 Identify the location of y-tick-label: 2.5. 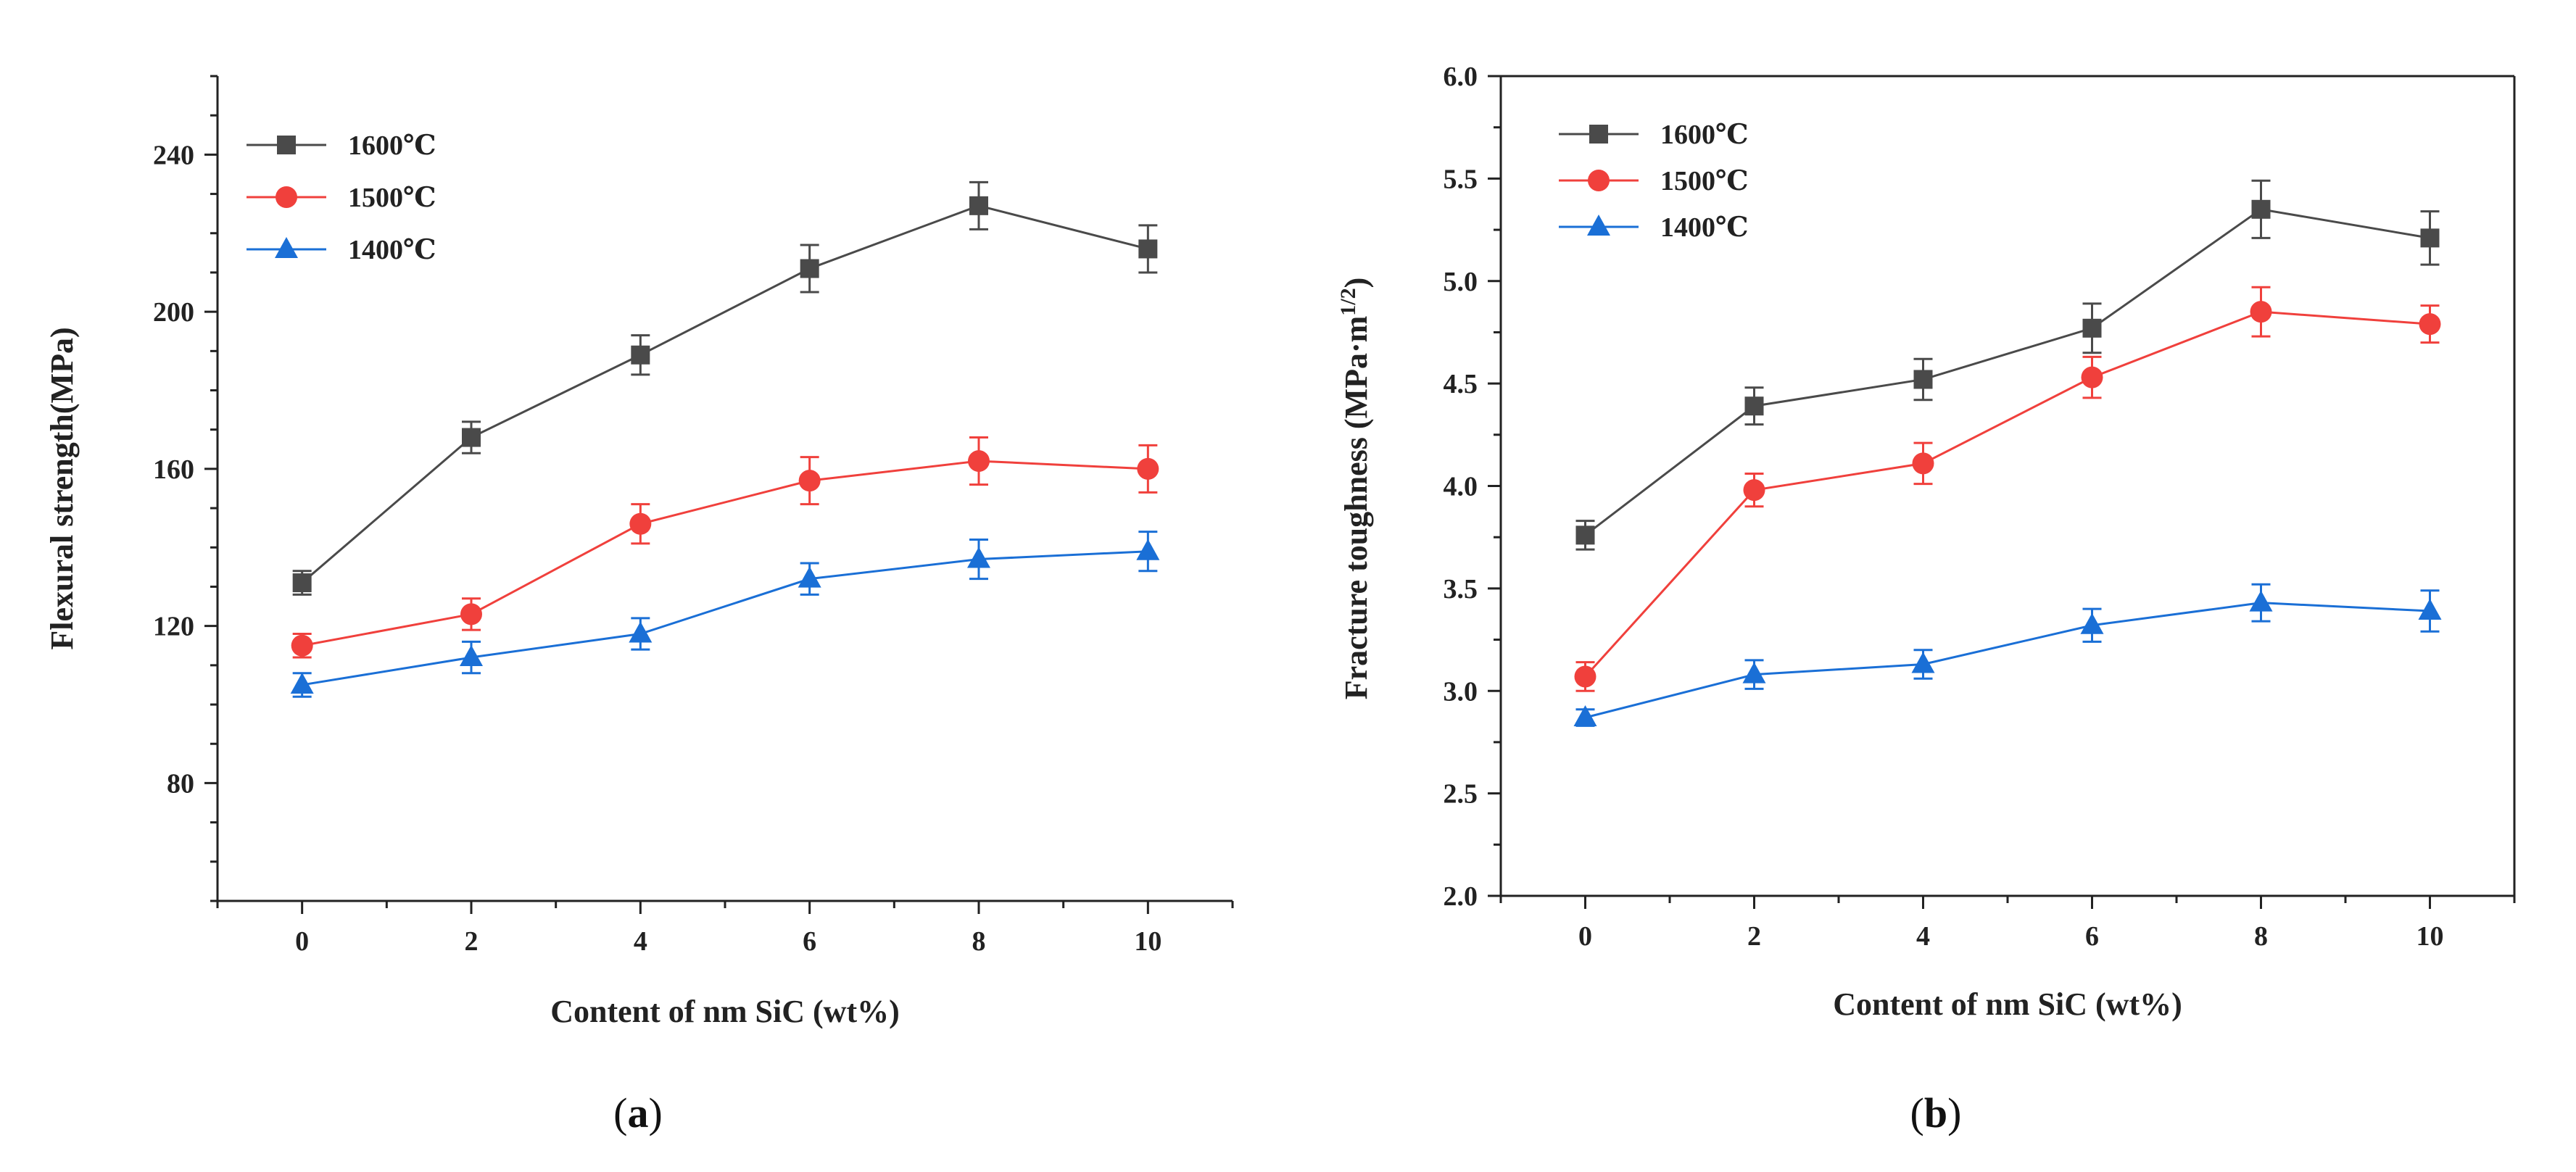
(1461, 794).